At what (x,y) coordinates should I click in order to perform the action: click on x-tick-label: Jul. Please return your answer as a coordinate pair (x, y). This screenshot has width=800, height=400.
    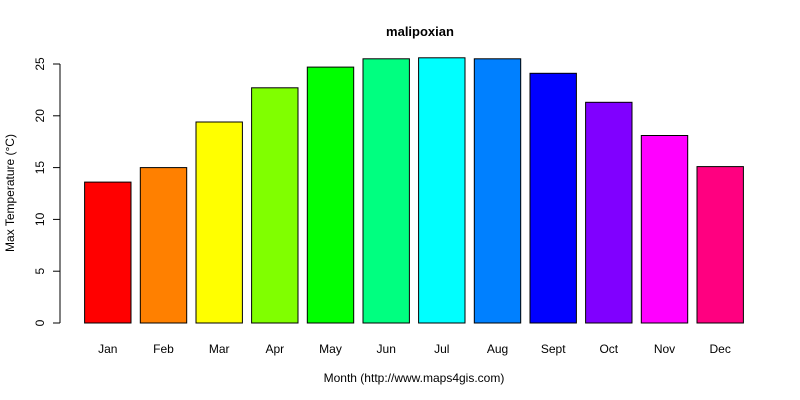
    Looking at the image, I should click on (441, 349).